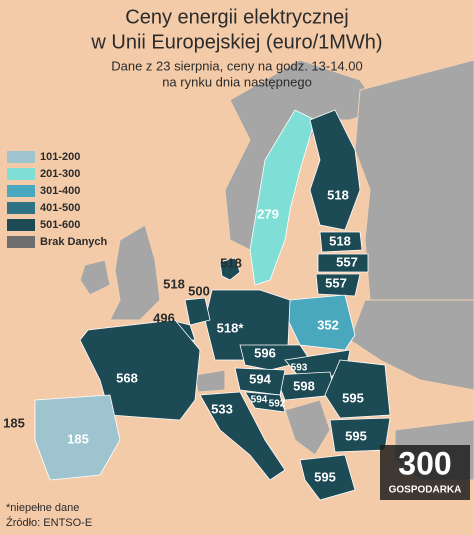 This screenshot has height=535, width=474. Describe the element at coordinates (237, 81) in the screenshot. I see `subtitle: na rynku dnia następnego` at that location.